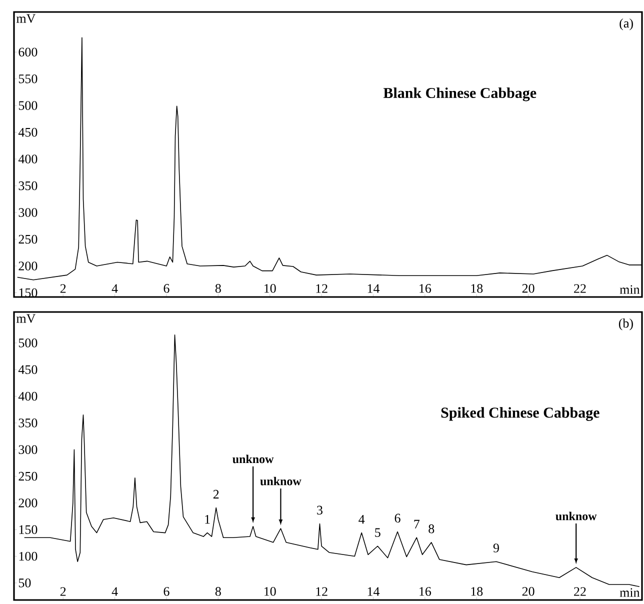 The height and width of the screenshot is (604, 644). What do you see at coordinates (24, 583) in the screenshot?
I see `y-tick-label: 50` at bounding box center [24, 583].